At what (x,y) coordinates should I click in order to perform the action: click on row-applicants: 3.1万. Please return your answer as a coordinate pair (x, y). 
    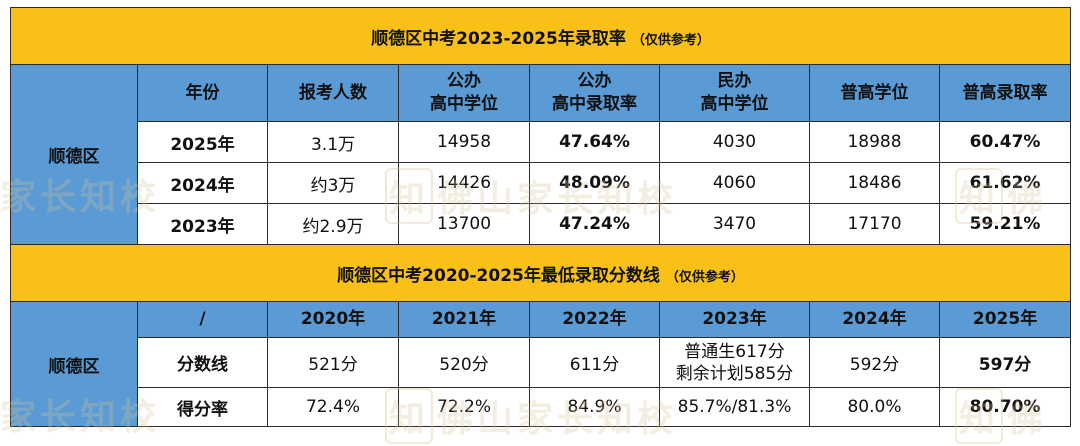
    Looking at the image, I should click on (333, 142).